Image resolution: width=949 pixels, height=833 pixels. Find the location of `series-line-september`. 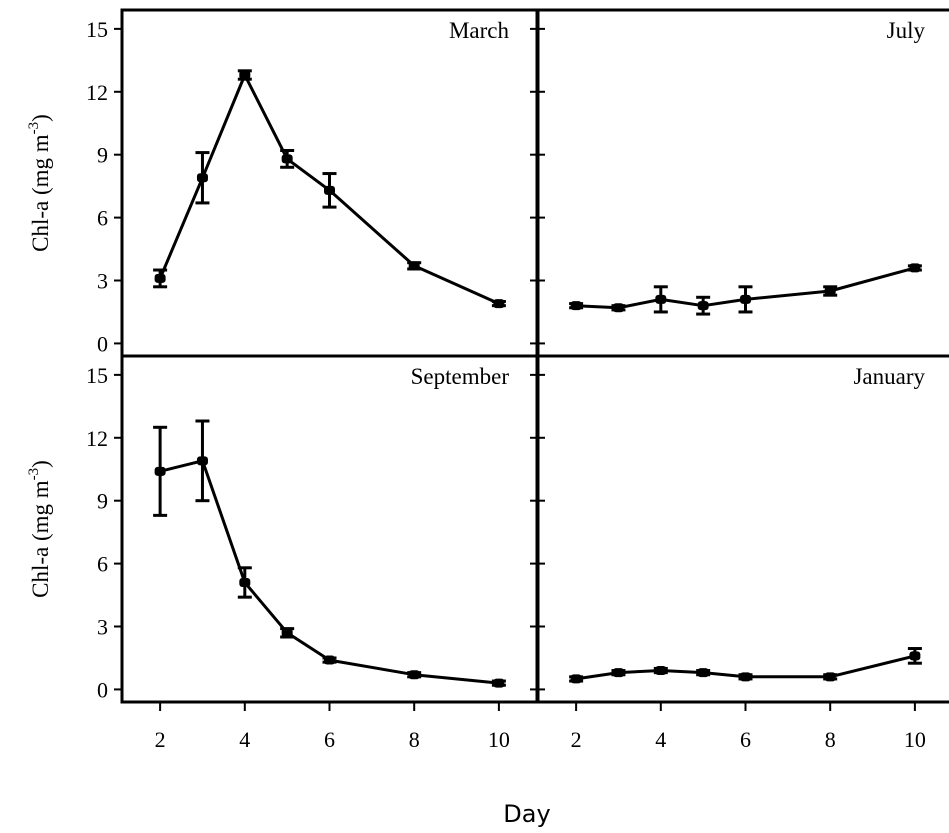

series-line-september is located at coordinates (329, 572).